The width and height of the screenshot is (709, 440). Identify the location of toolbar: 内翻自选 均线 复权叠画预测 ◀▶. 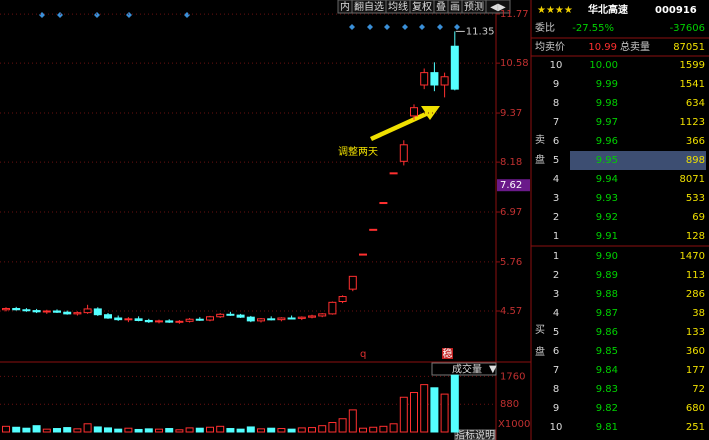
(424, 7).